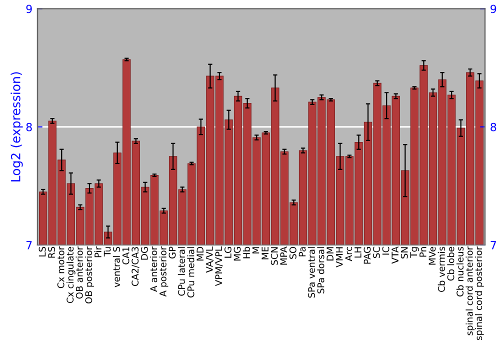 This screenshot has width=500, height=350. Describe the element at coordinates (228, 252) in the screenshot. I see `x-tick-label: LG` at that location.